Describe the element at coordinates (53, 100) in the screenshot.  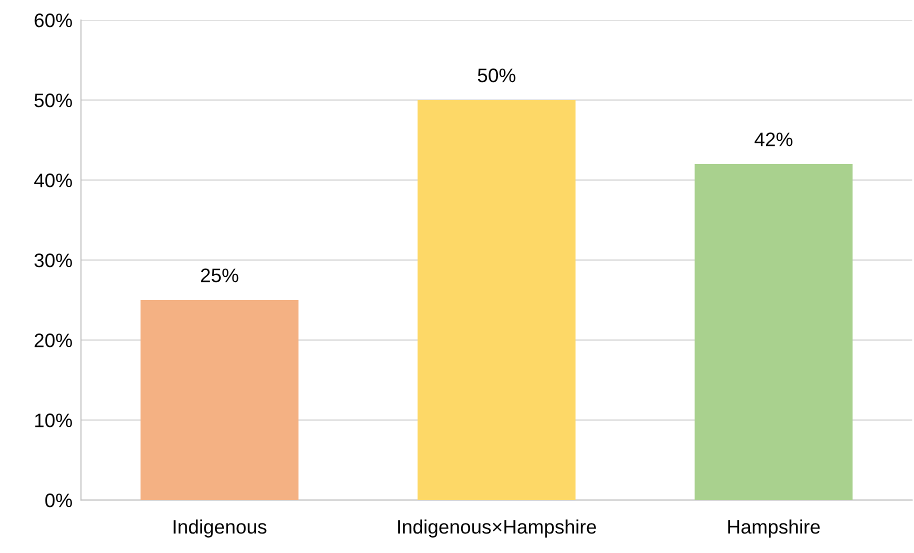
I see `y-tick-label: 50%` at that location.